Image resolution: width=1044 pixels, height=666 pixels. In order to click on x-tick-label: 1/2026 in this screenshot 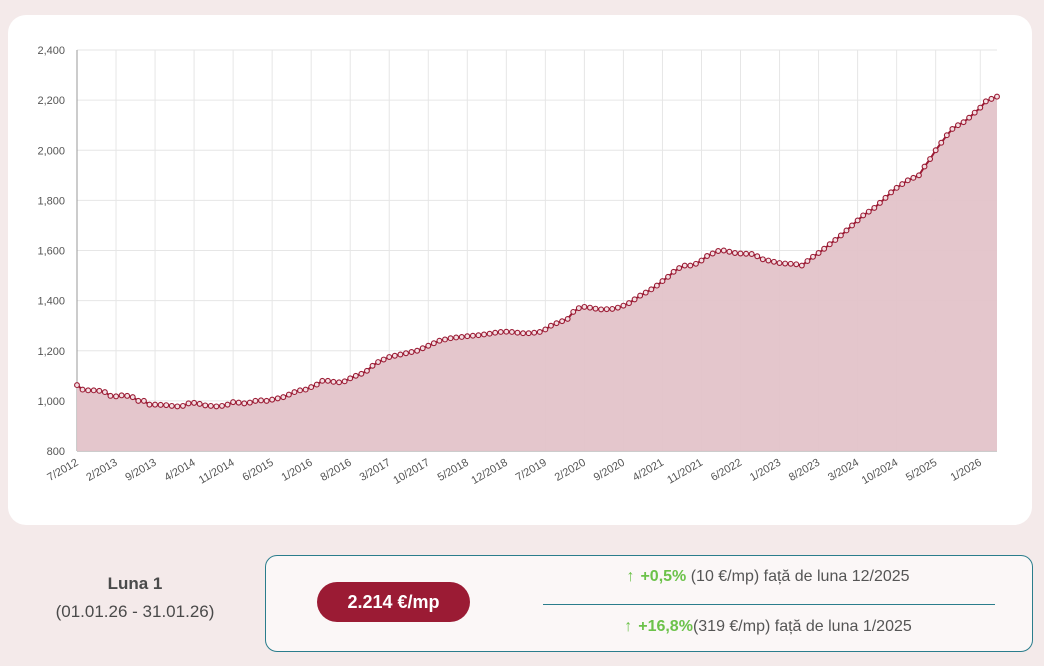, I will do `click(966, 470)`.